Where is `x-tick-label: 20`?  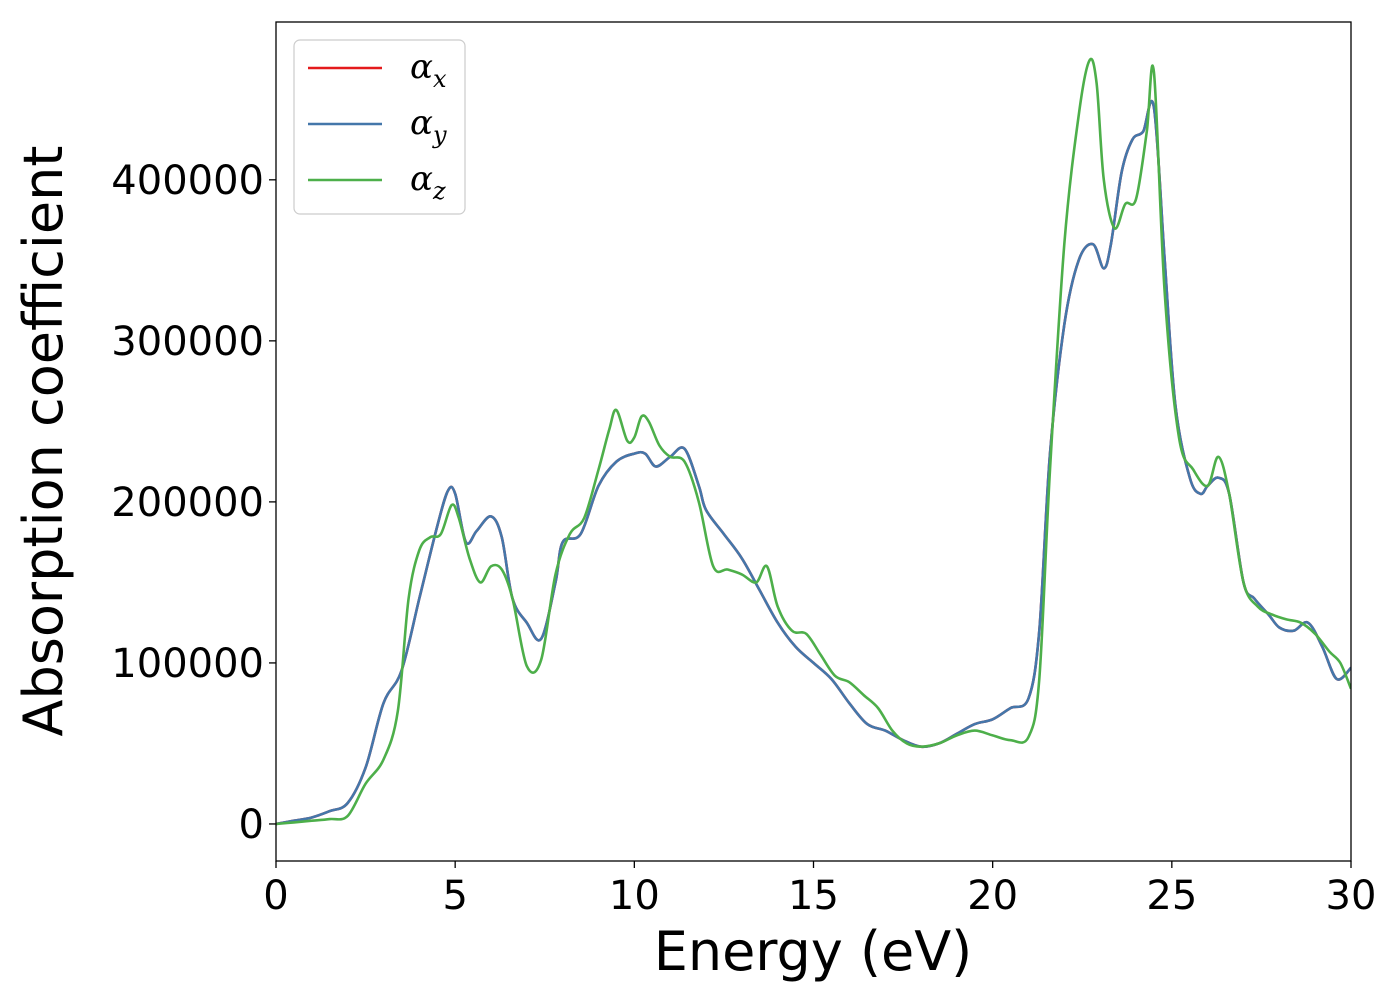 x-tick-label: 20 is located at coordinates (992, 896).